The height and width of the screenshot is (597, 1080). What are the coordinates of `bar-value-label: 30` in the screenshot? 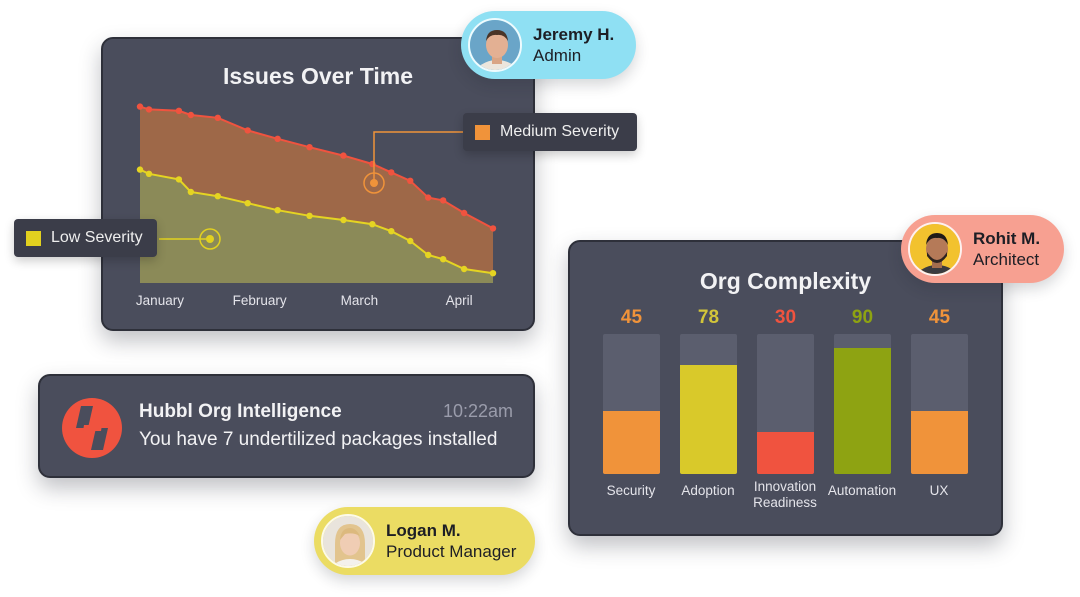 It's located at (785, 317).